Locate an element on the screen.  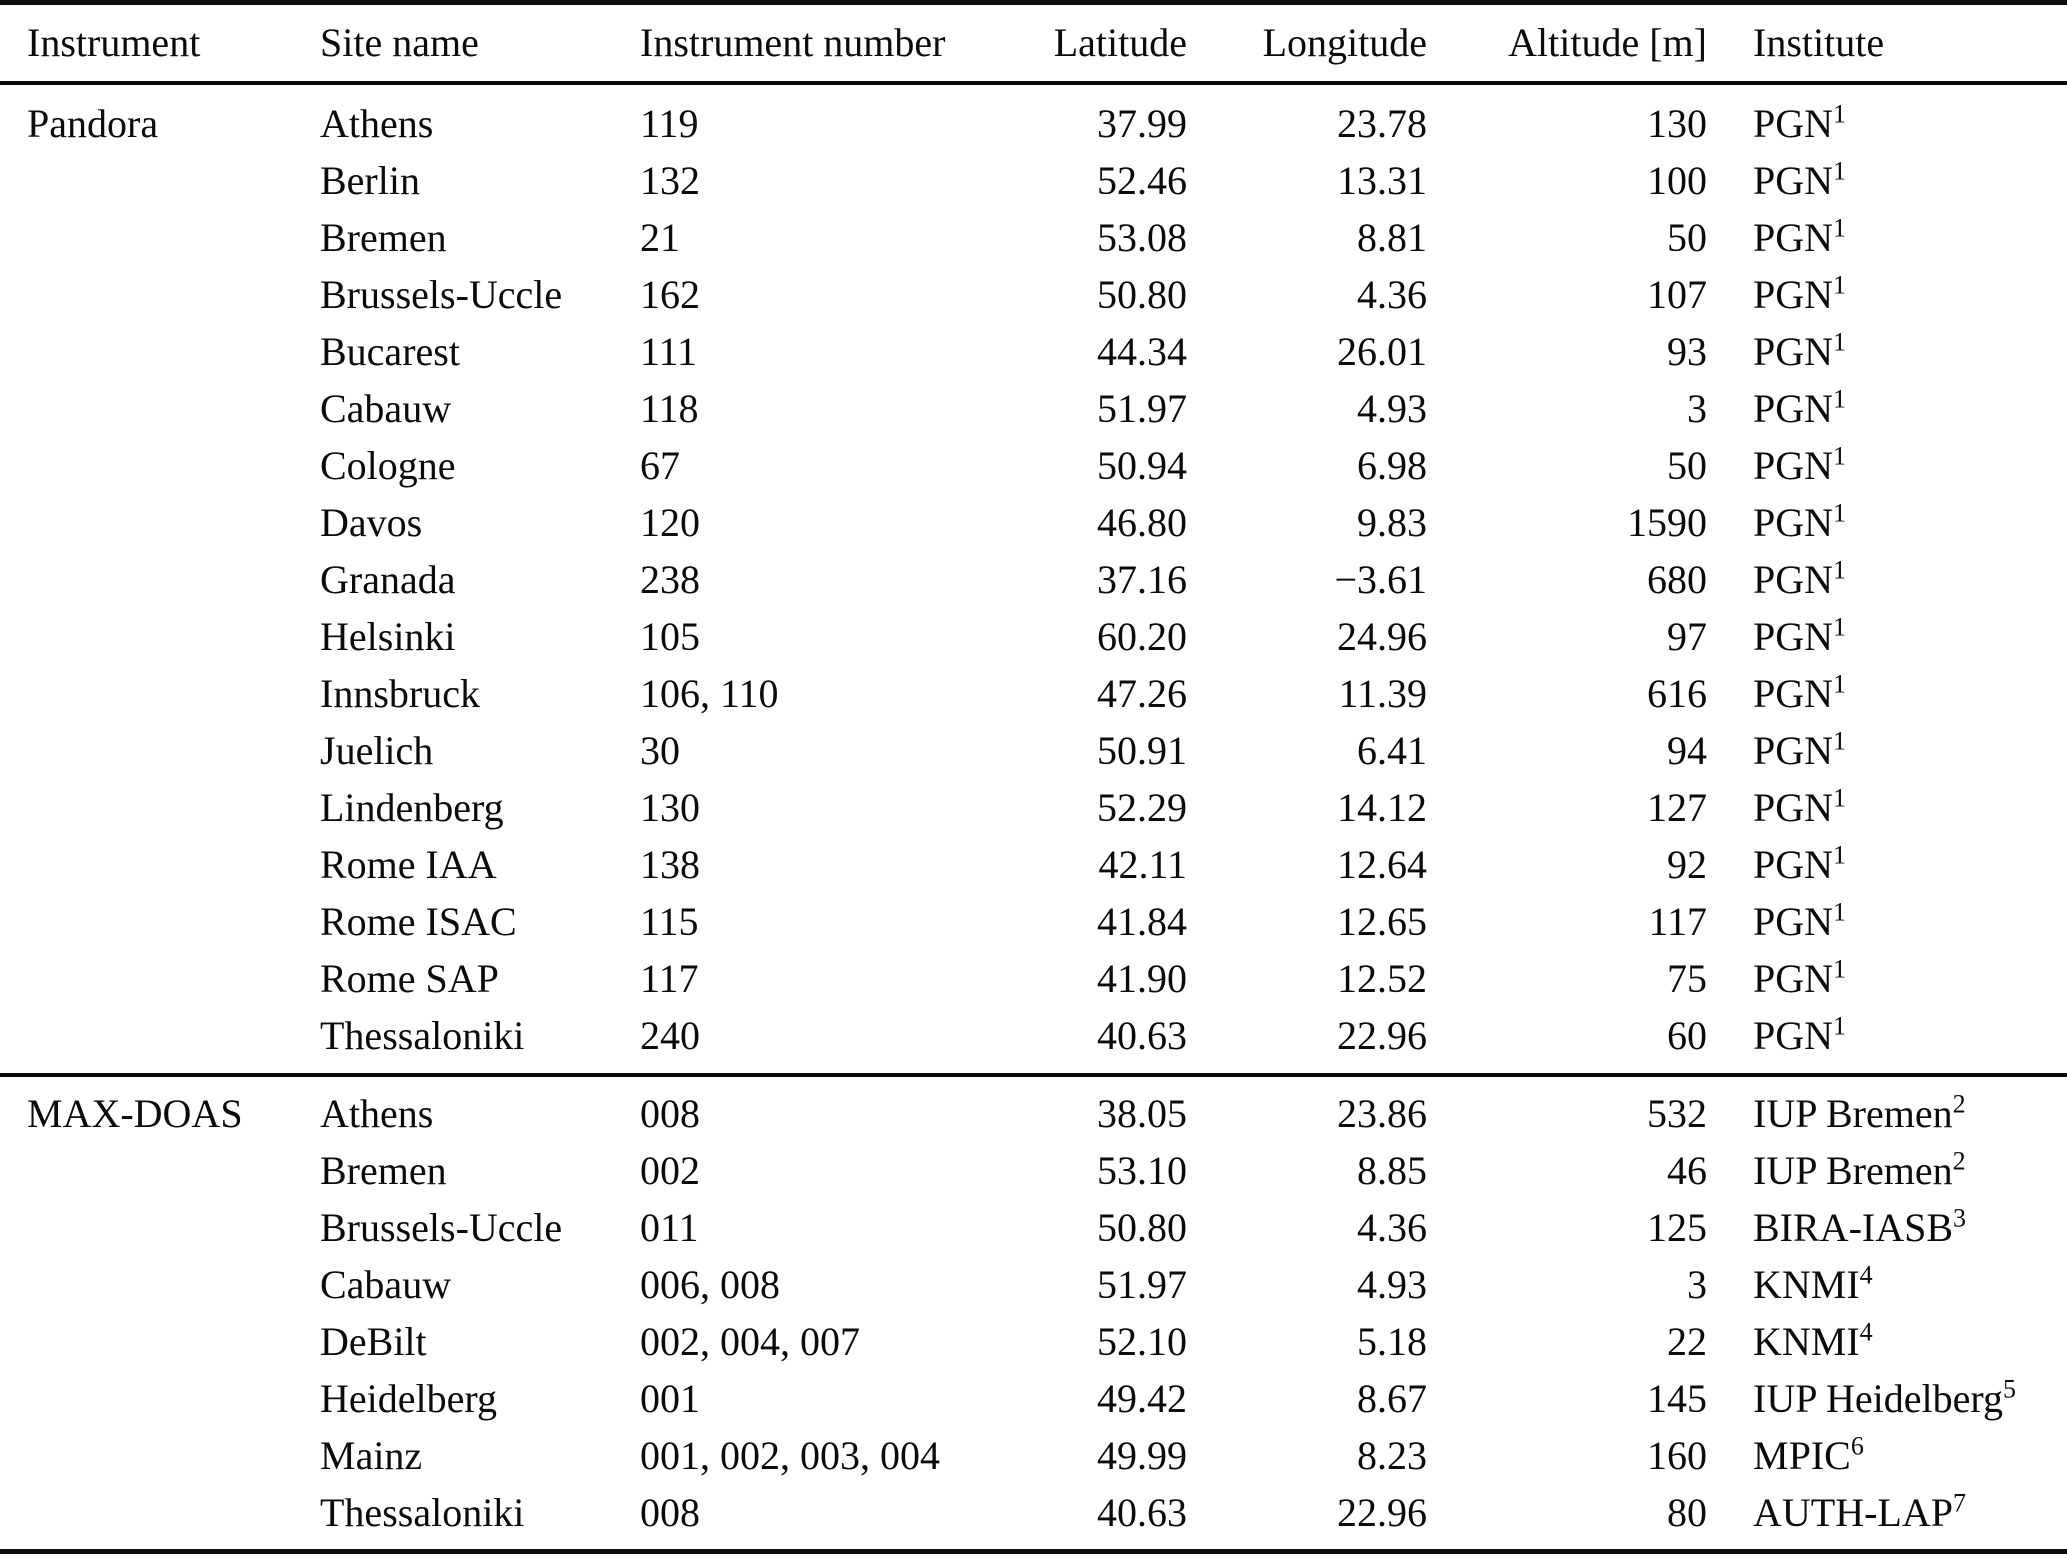
cell-instrument-number: 138 is located at coordinates (670, 864).